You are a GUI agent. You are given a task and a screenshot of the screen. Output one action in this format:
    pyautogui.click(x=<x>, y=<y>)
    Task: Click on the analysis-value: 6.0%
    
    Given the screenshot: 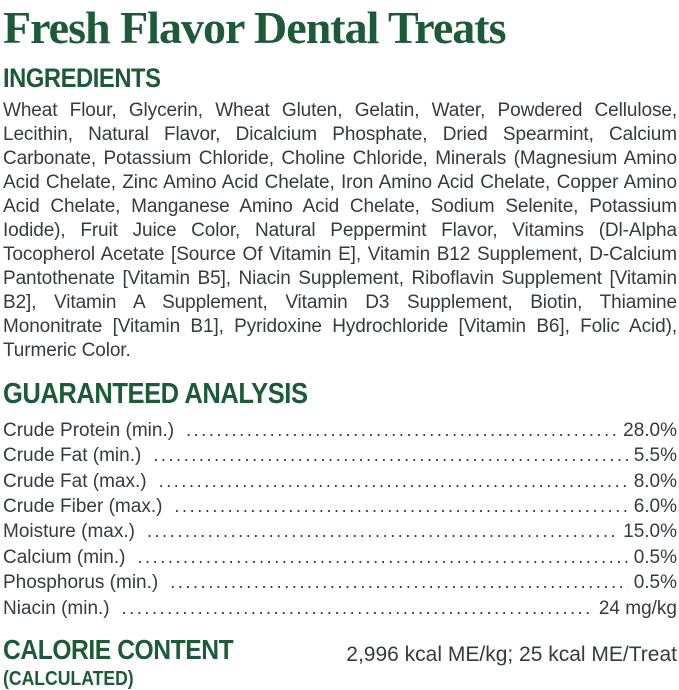 What is the action you would take?
    pyautogui.click(x=655, y=506)
    